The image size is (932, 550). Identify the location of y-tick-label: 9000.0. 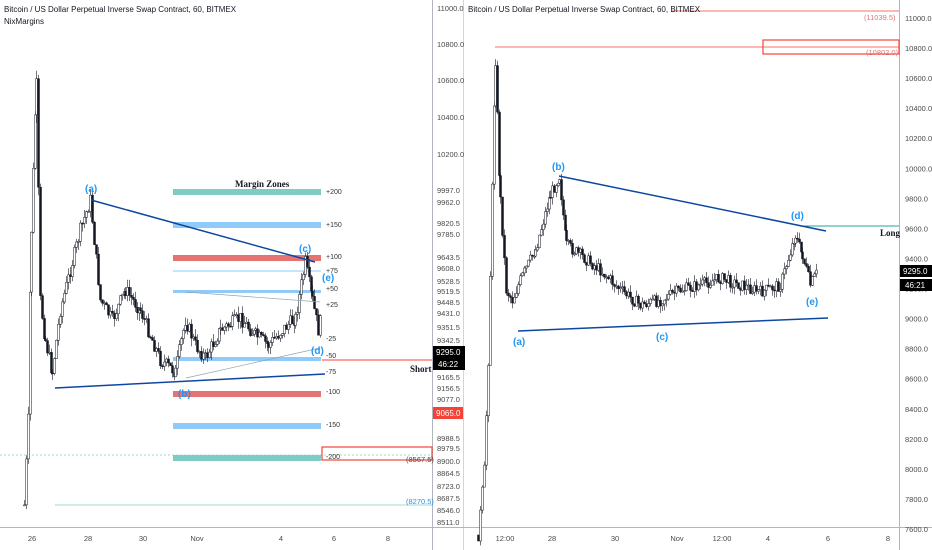
(916, 319).